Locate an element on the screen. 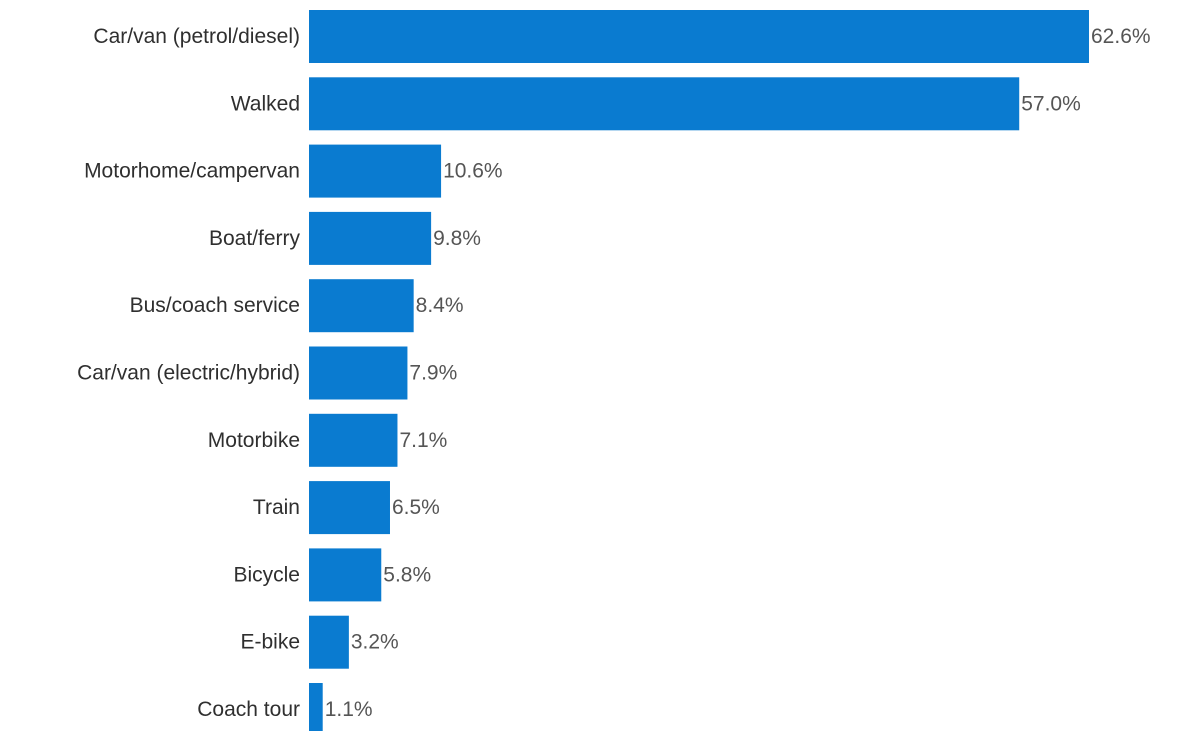 Image resolution: width=1186 pixels, height=731 pixels. value-label: 5.8% is located at coordinates (407, 574).